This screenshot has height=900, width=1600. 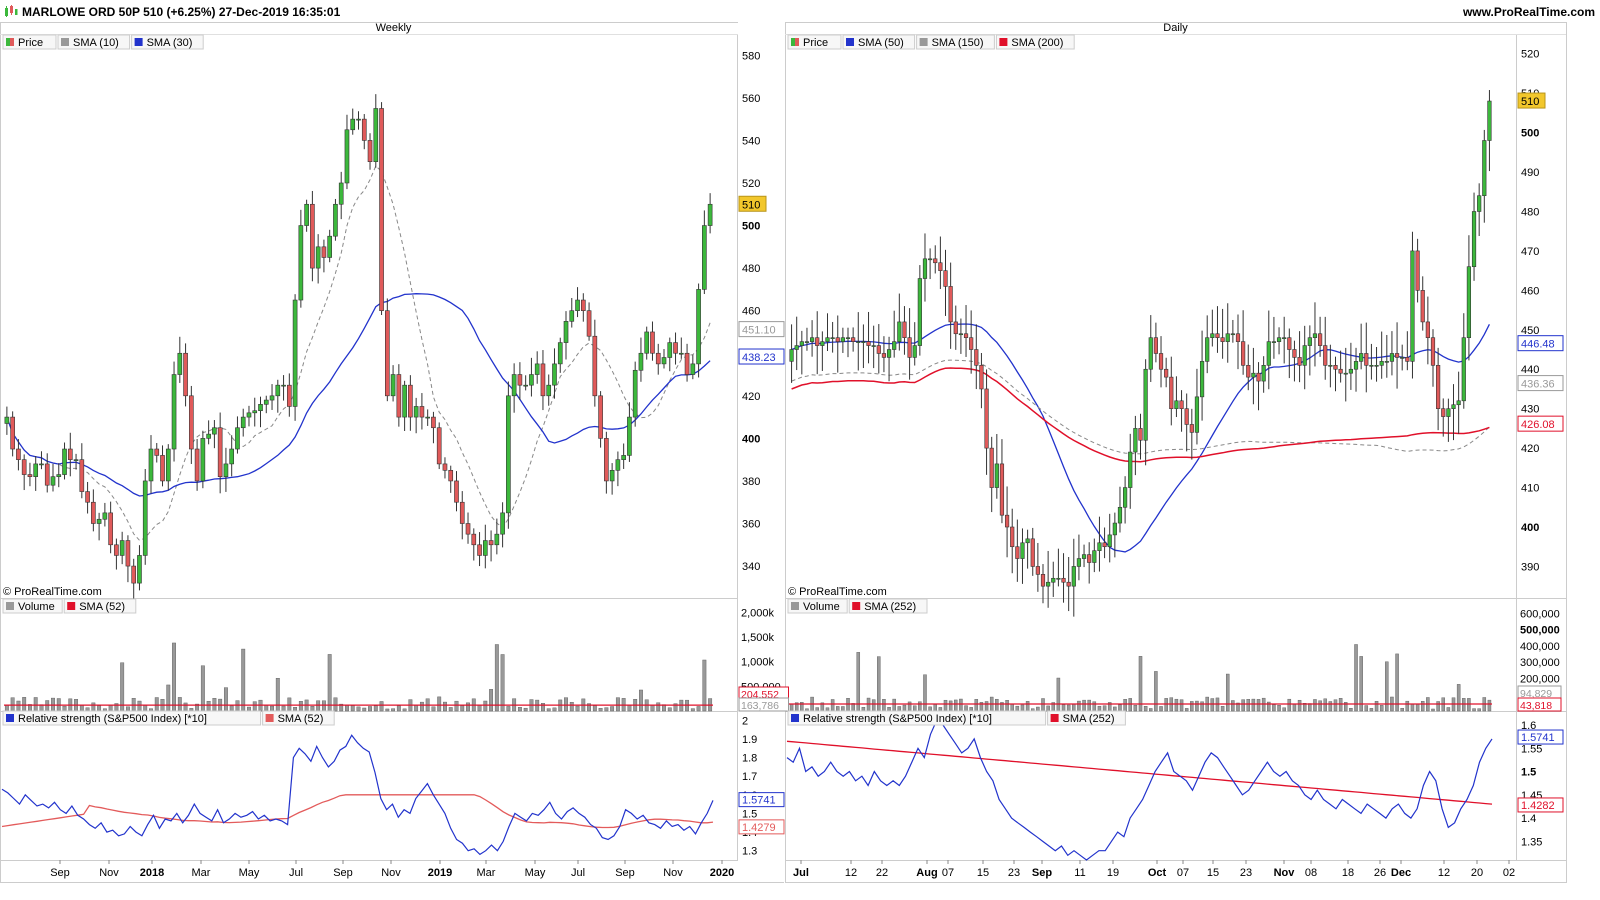 What do you see at coordinates (801, 873) in the screenshot?
I see `daily-x-tick-label: Jul` at bounding box center [801, 873].